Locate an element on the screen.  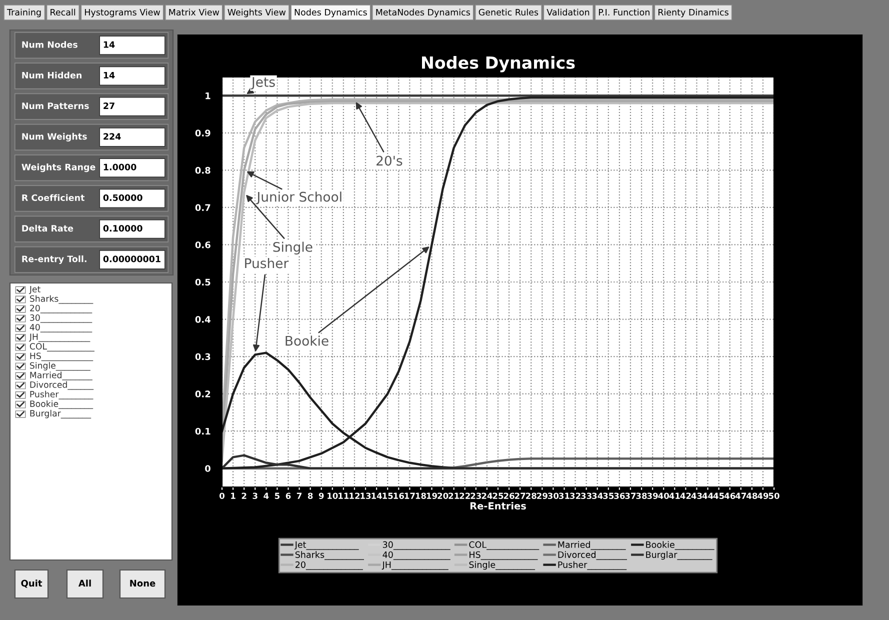
text: 224 is located at coordinates (112, 136).